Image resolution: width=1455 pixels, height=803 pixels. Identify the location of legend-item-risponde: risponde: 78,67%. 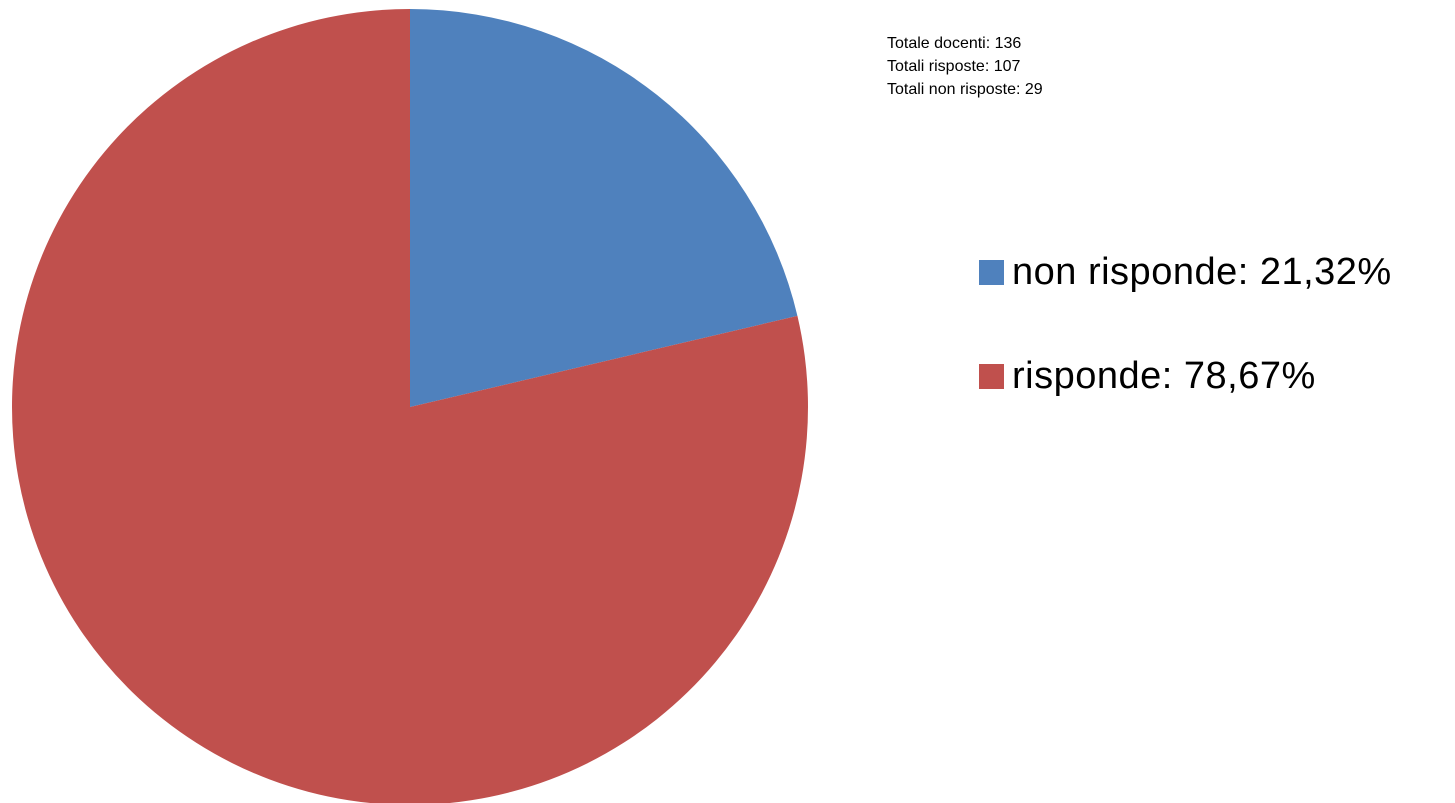
(1185, 376).